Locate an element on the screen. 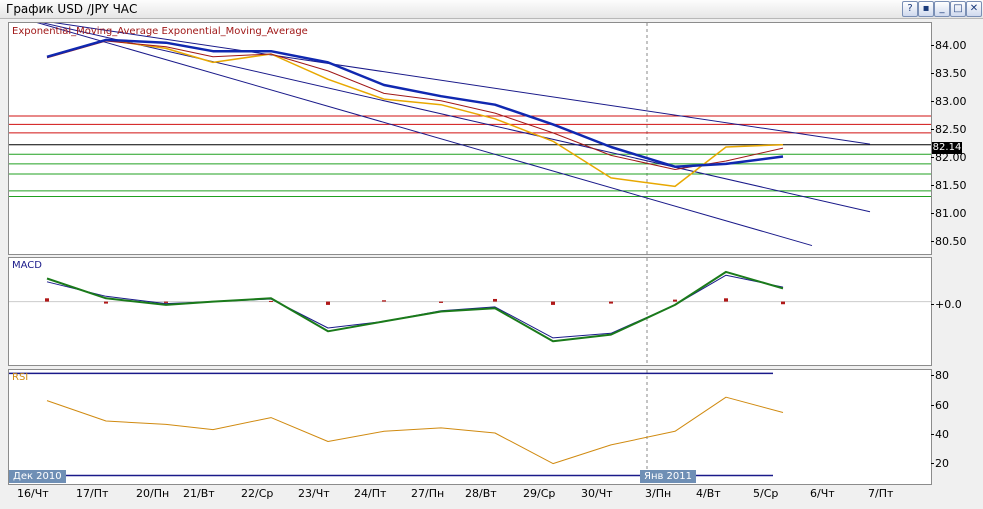 This screenshot has height=509, width=983. macd-axis: +0.0 is located at coordinates (955, 311).